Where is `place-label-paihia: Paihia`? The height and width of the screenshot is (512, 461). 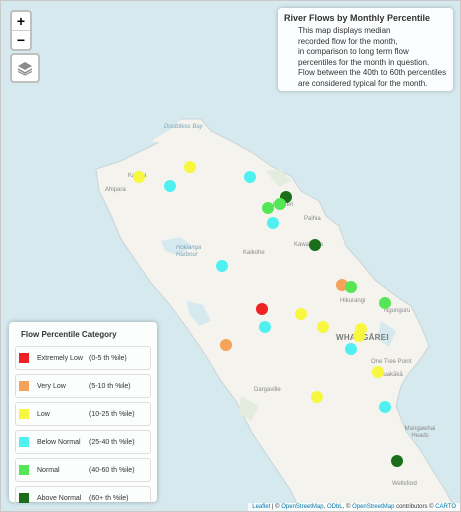
place-label-paihia: Paihia is located at coordinates (312, 219).